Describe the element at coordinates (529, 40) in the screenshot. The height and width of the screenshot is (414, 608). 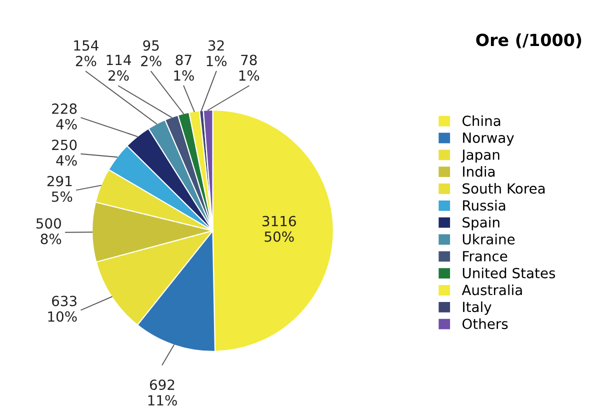
I see `chart-title: Ore (/1000)` at that location.